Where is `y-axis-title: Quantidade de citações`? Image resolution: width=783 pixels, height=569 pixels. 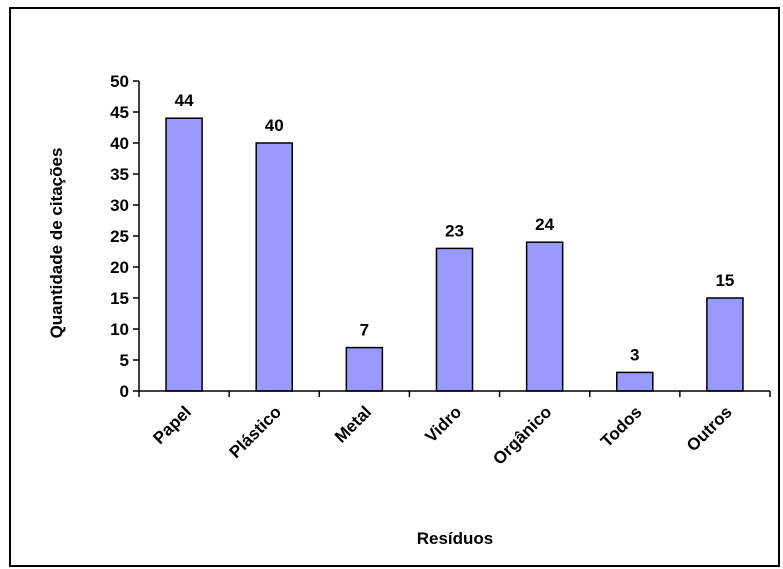
y-axis-title: Quantidade de citações is located at coordinates (56, 243).